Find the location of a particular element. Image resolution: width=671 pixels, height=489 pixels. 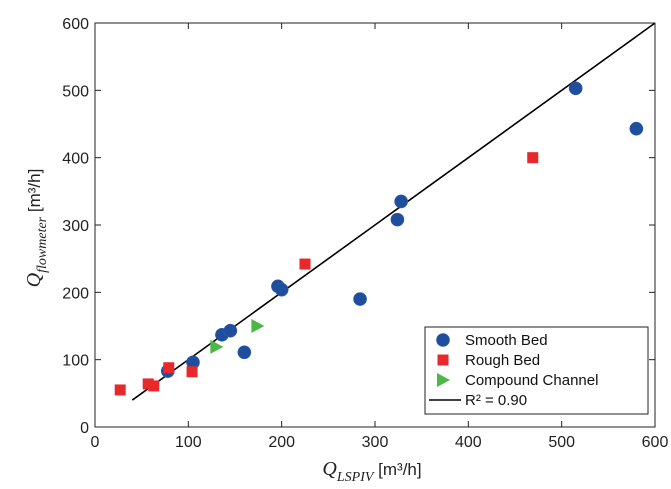

legend-box is located at coordinates (536, 370).